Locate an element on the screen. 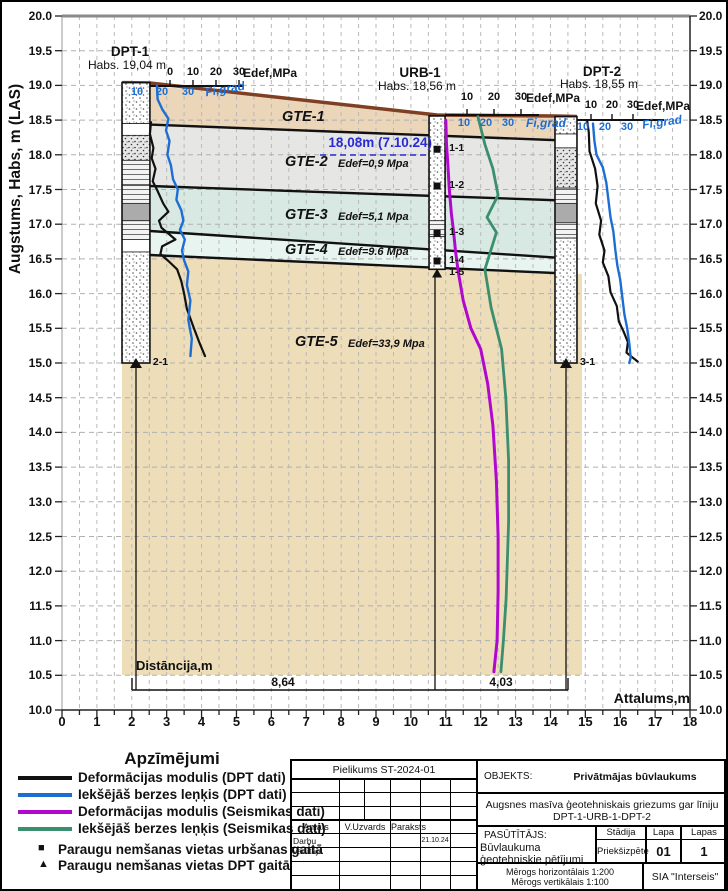 The width and height of the screenshot is (728, 891). boundary-gte4-gte5 is located at coordinates (363, 264).